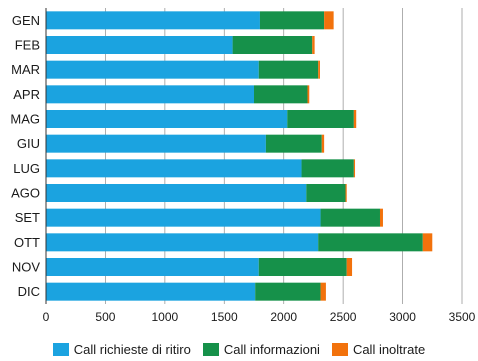  Describe the element at coordinates (313, 45) in the screenshot. I see `bar-feb-call-inoltrate` at that location.